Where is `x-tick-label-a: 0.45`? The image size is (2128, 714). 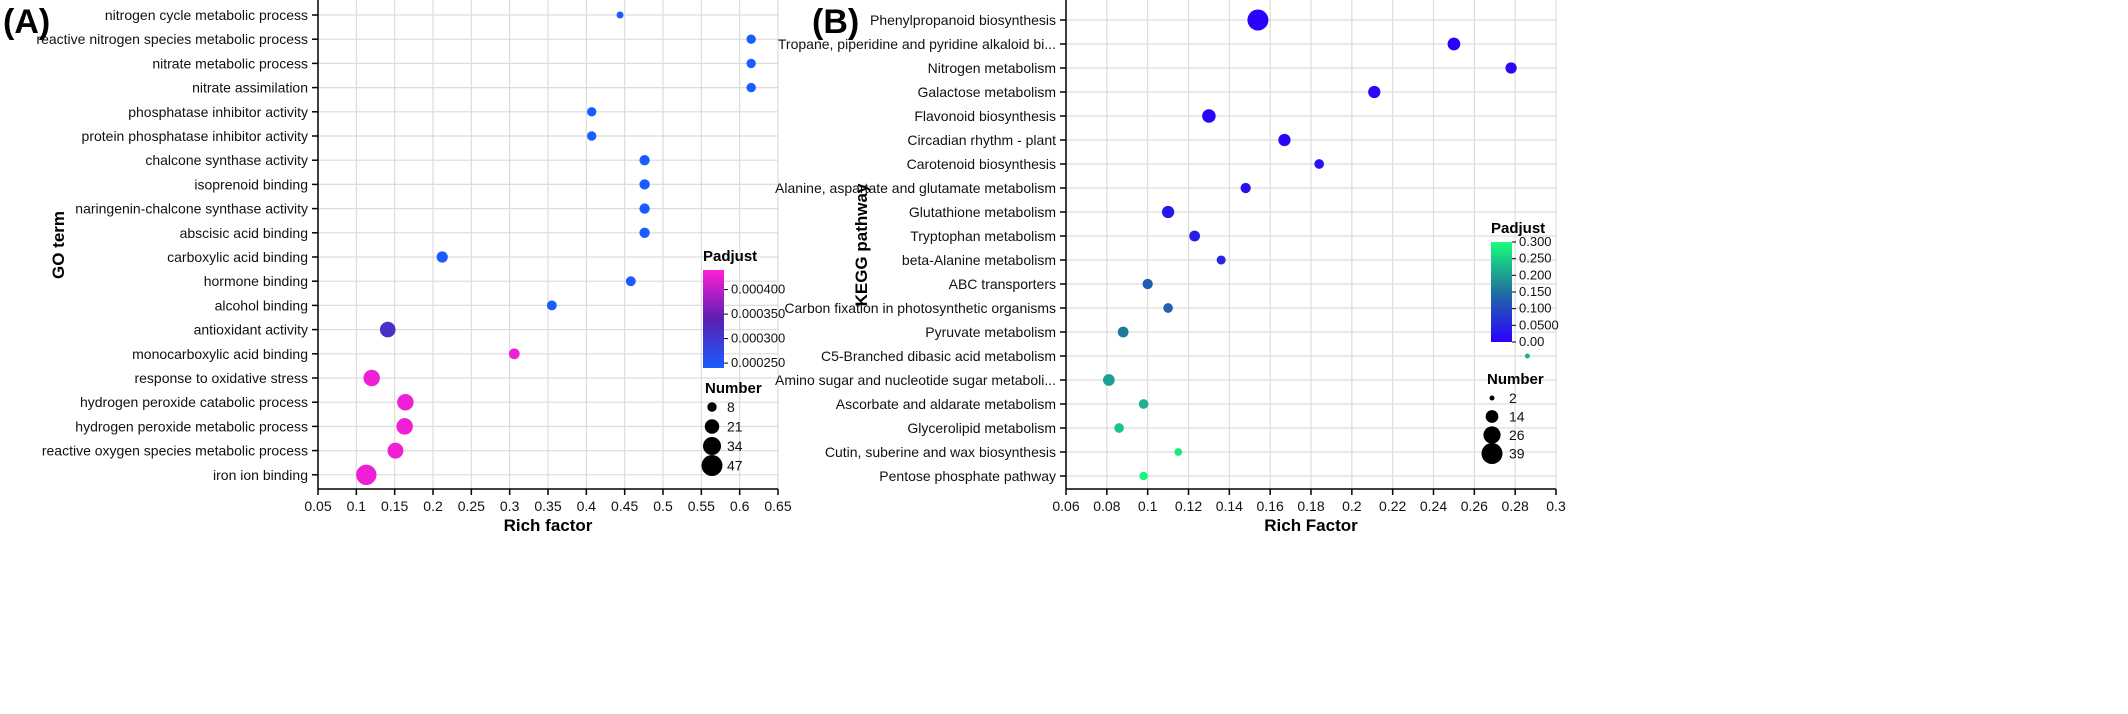 x-tick-label-a: 0.45 is located at coordinates (624, 506).